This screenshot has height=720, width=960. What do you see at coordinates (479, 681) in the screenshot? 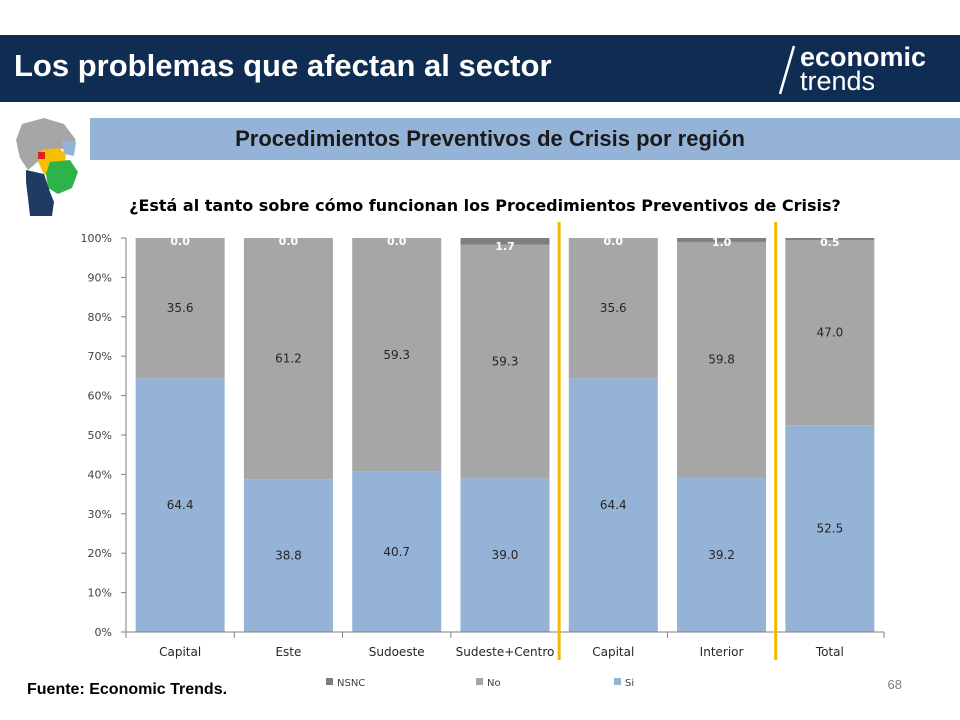
I see `legend-swatch-no` at bounding box center [479, 681].